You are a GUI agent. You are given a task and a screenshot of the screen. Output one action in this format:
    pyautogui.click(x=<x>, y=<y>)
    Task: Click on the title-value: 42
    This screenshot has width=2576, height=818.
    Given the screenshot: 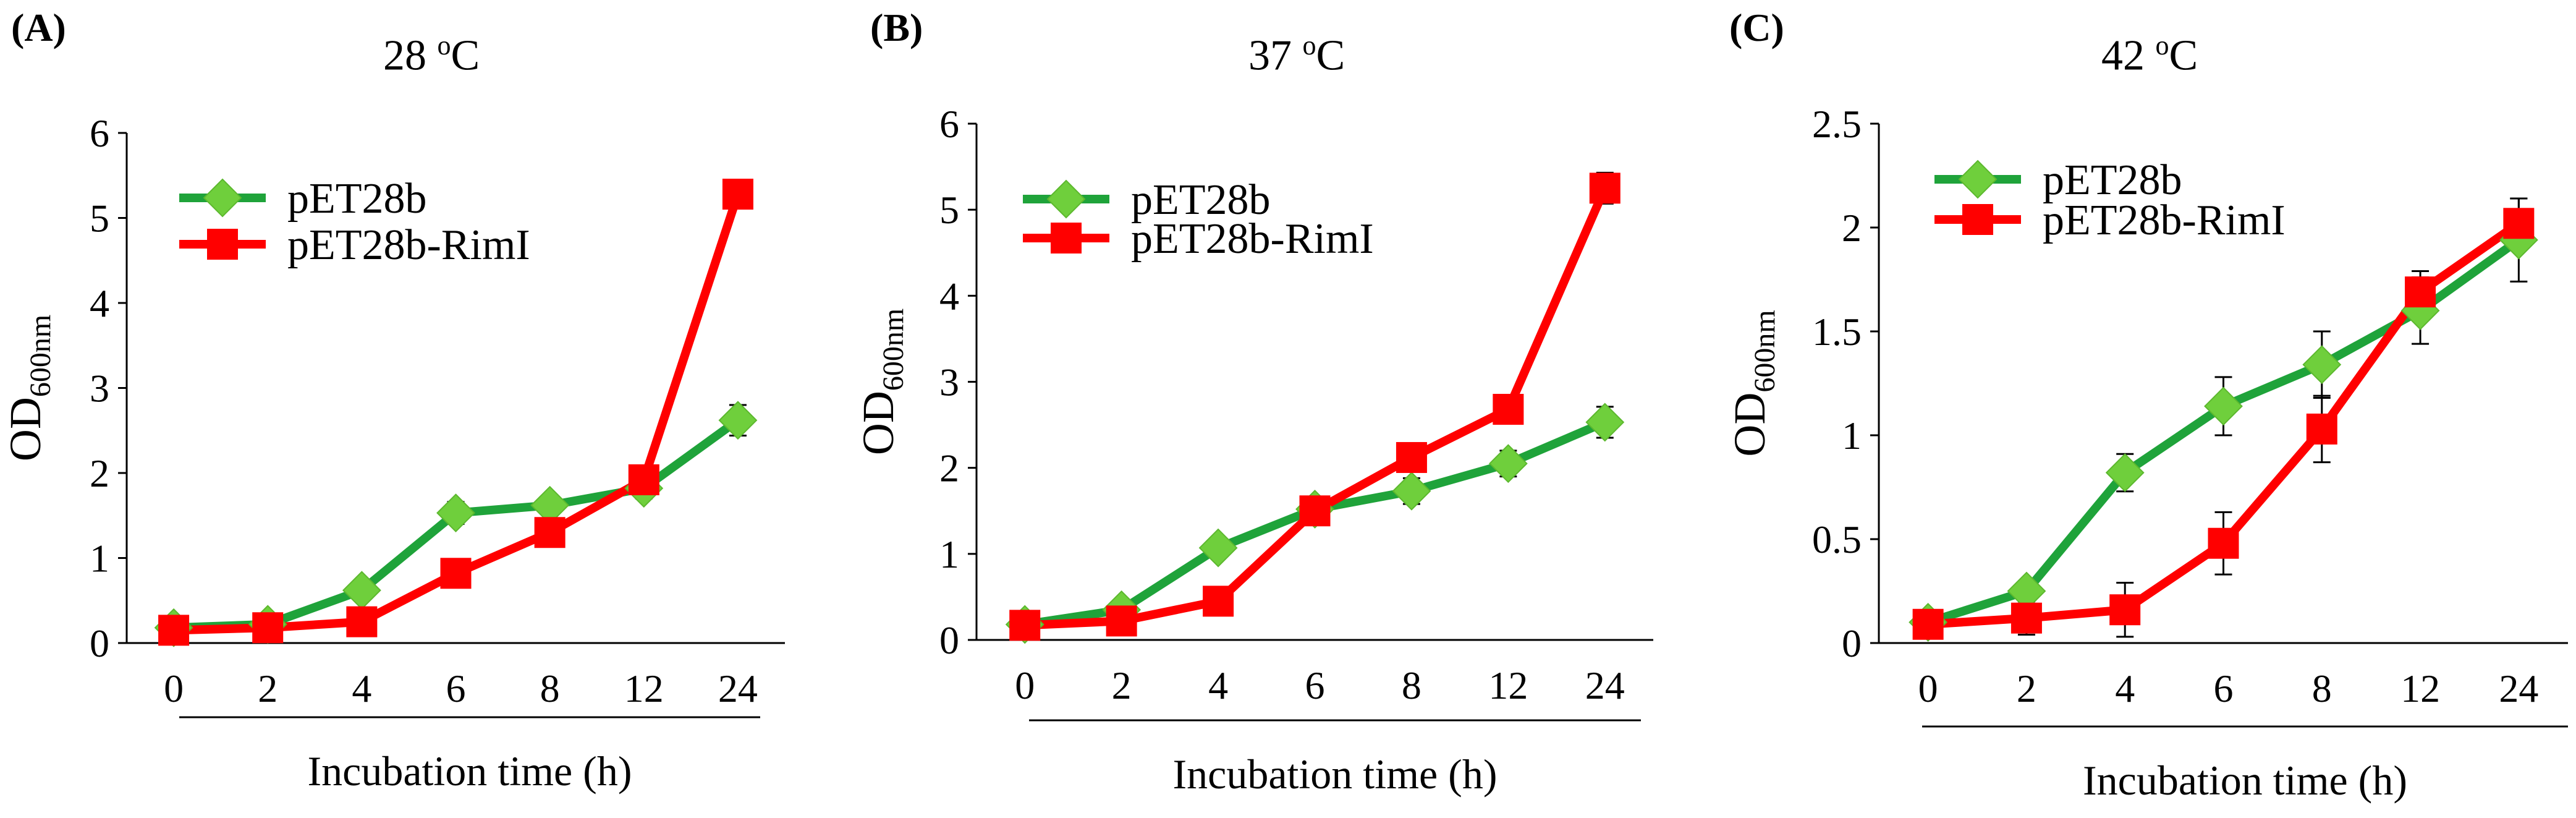 What is the action you would take?
    pyautogui.click(x=2128, y=56)
    